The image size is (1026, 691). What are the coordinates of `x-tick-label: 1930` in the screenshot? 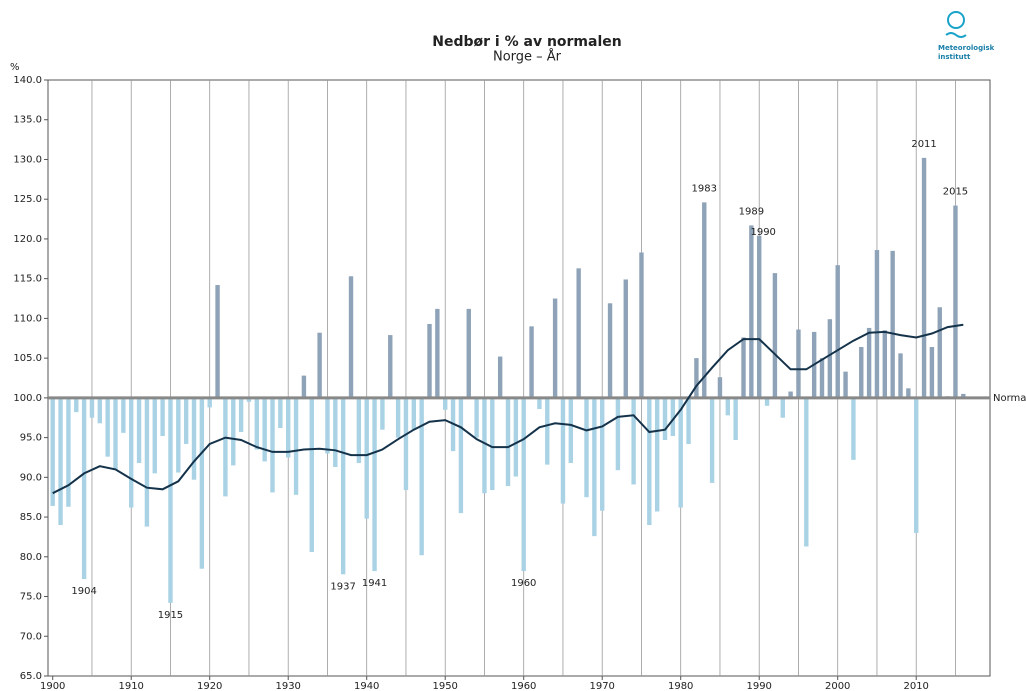 It's located at (287, 686).